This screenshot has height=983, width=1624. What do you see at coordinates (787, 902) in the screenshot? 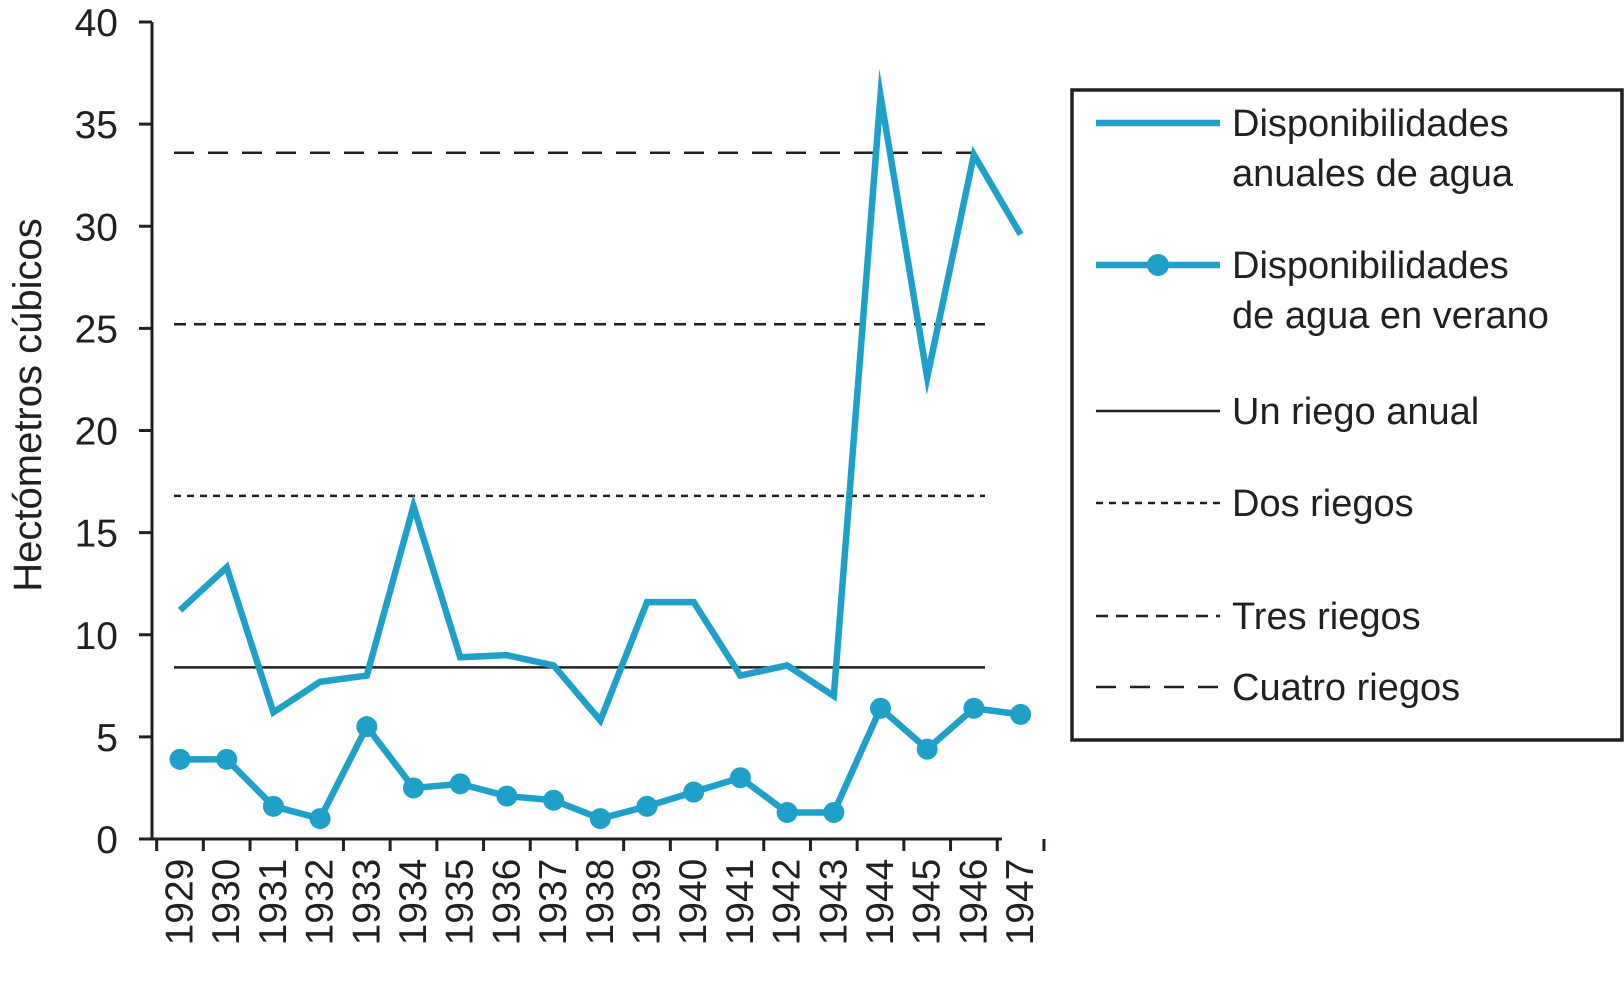
I see `x-tick-label: 1942` at bounding box center [787, 902].